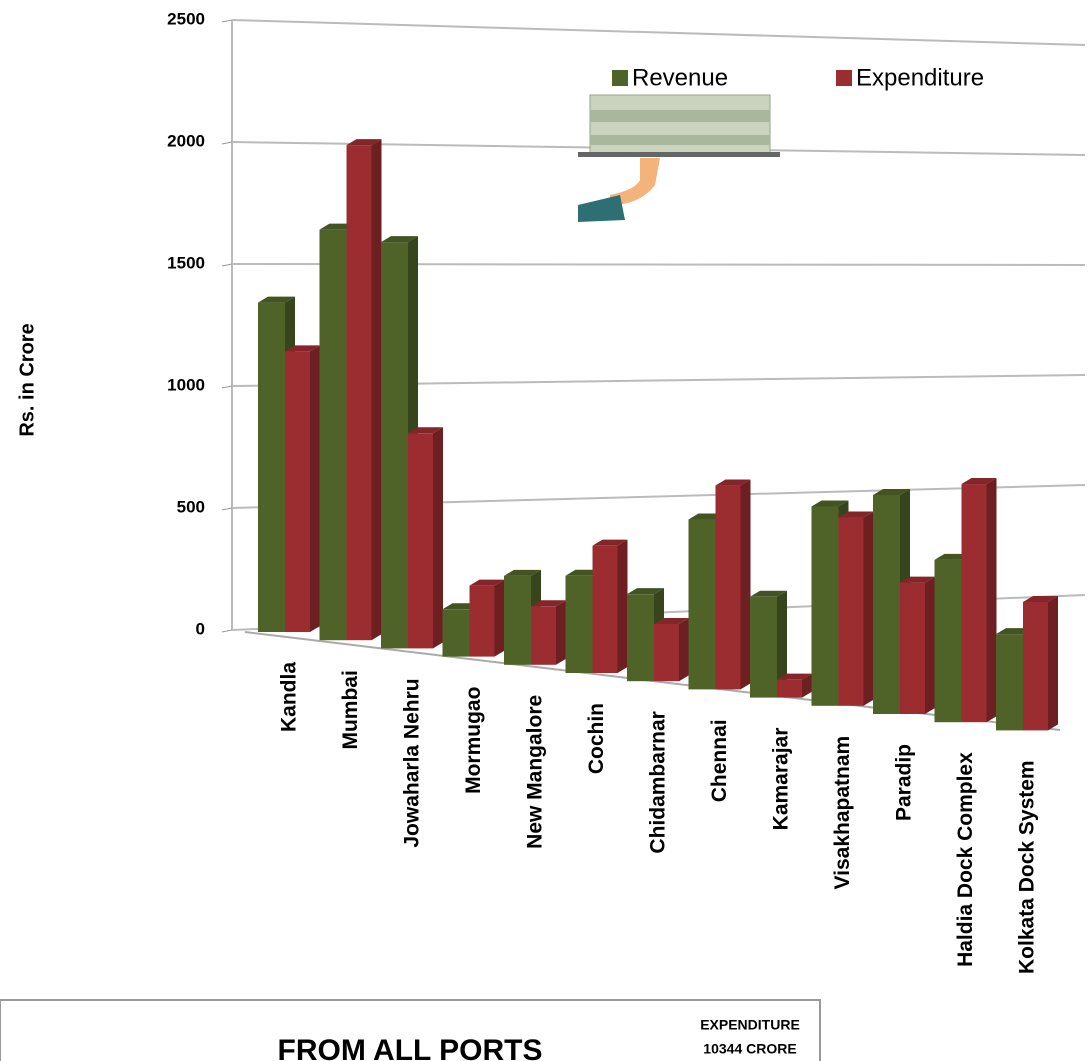  What do you see at coordinates (749, 1049) in the screenshot?
I see `footer-amount: 10344 CRORE` at bounding box center [749, 1049].